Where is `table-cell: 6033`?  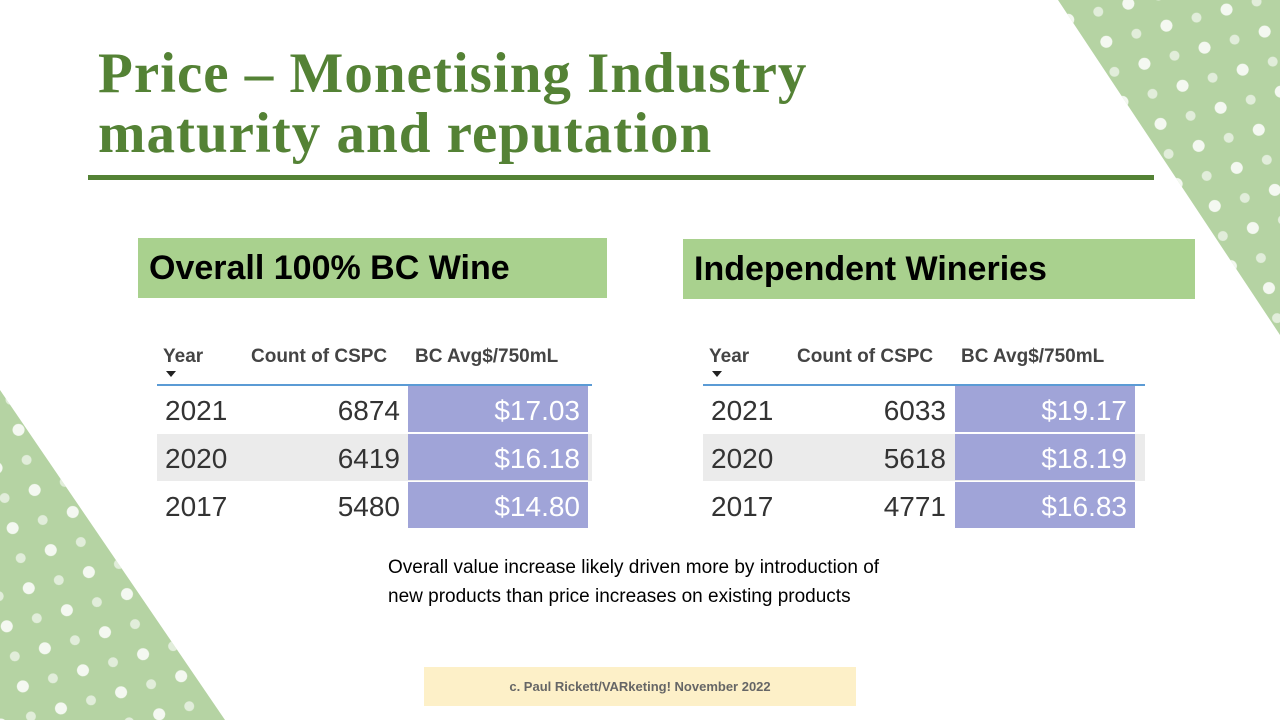
table-cell: 6033 is located at coordinates (914, 410).